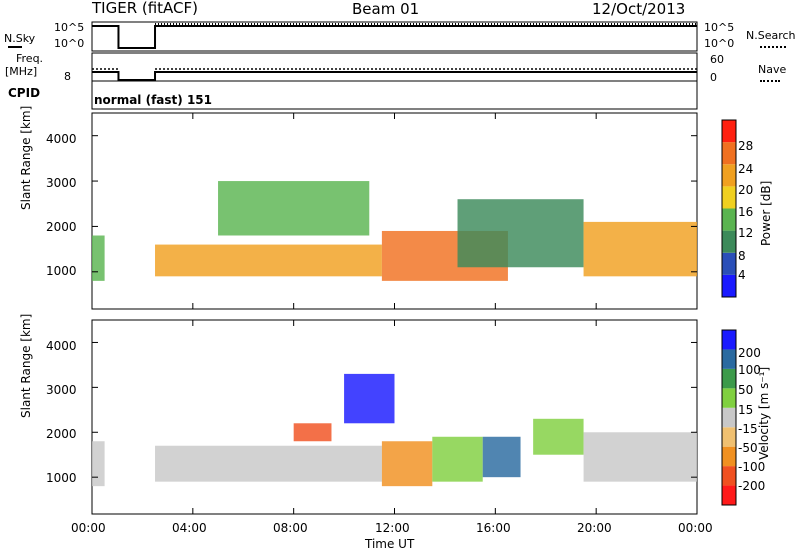  Describe the element at coordinates (746, 190) in the screenshot. I see `power-cb-tick-20: 20` at that location.